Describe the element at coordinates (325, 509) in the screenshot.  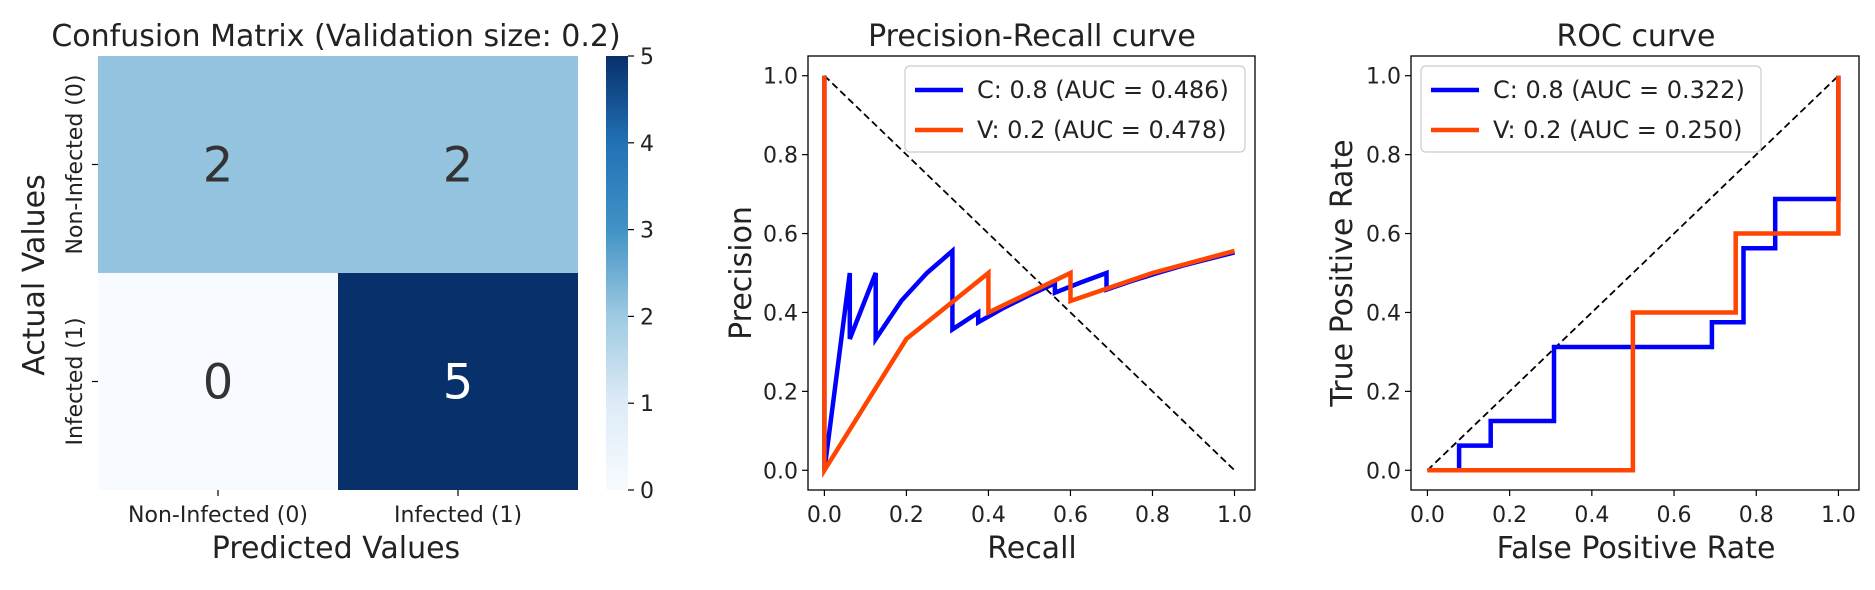
I see `heatmap-x-tick-labels: Non-Infected (0) Infected (1)` at that location.